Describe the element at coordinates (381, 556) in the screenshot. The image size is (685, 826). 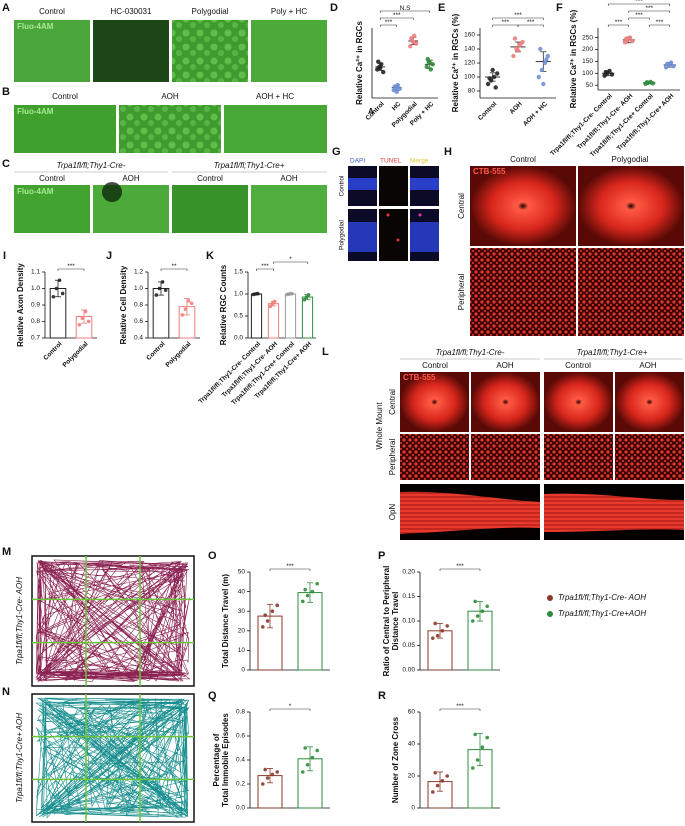
I see `panel-letter: P` at that location.